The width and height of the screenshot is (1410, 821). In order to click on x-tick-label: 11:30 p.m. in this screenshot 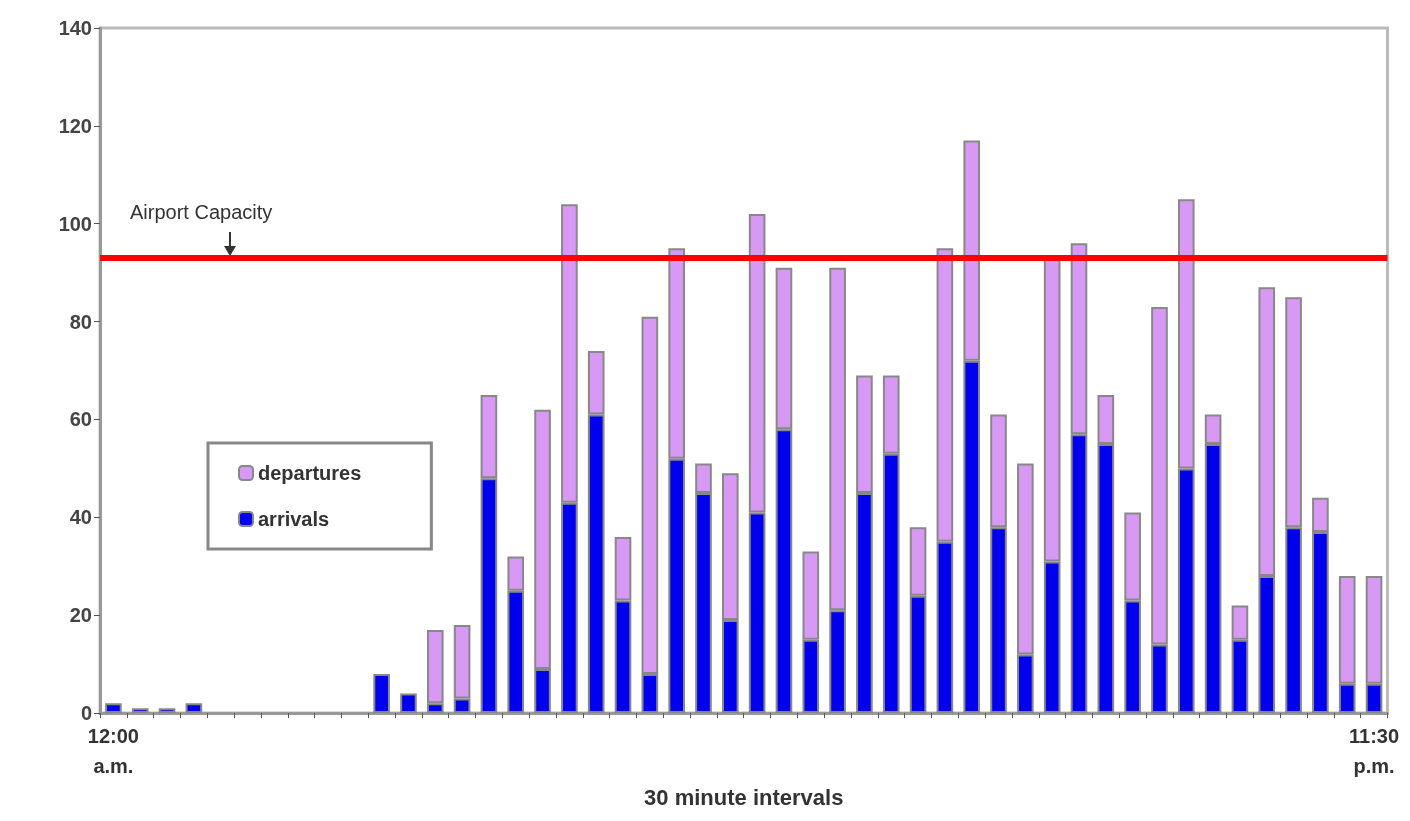, I will do `click(1374, 751)`.